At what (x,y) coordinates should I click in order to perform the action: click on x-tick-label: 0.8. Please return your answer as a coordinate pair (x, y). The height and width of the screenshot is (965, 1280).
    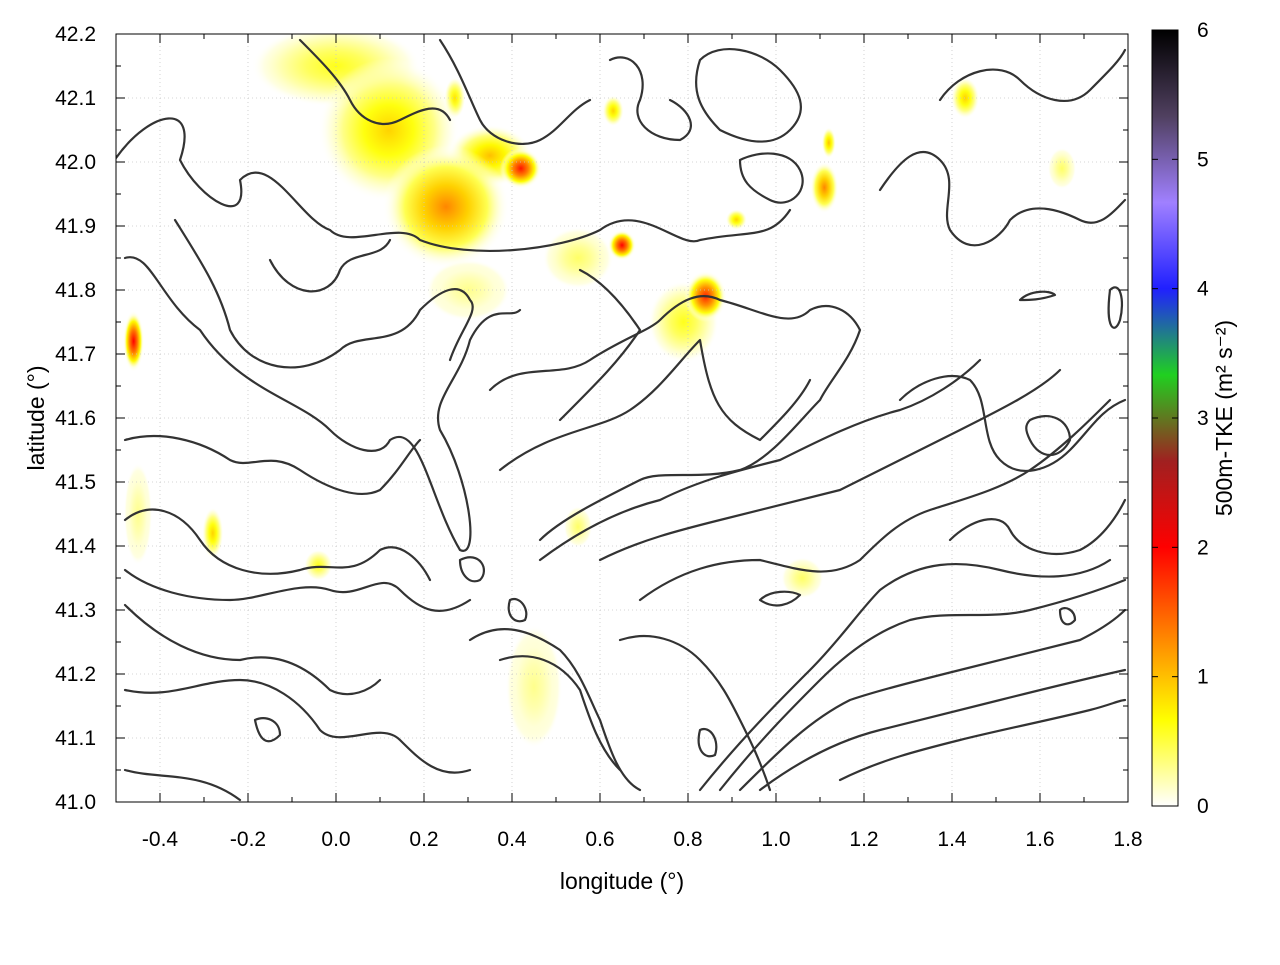
    Looking at the image, I should click on (687, 839).